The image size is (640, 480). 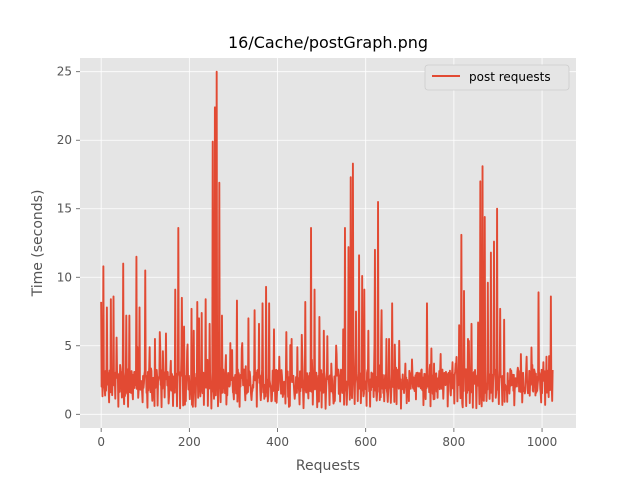 I want to click on y-axis-label: Time (seconds), so click(x=38, y=244).